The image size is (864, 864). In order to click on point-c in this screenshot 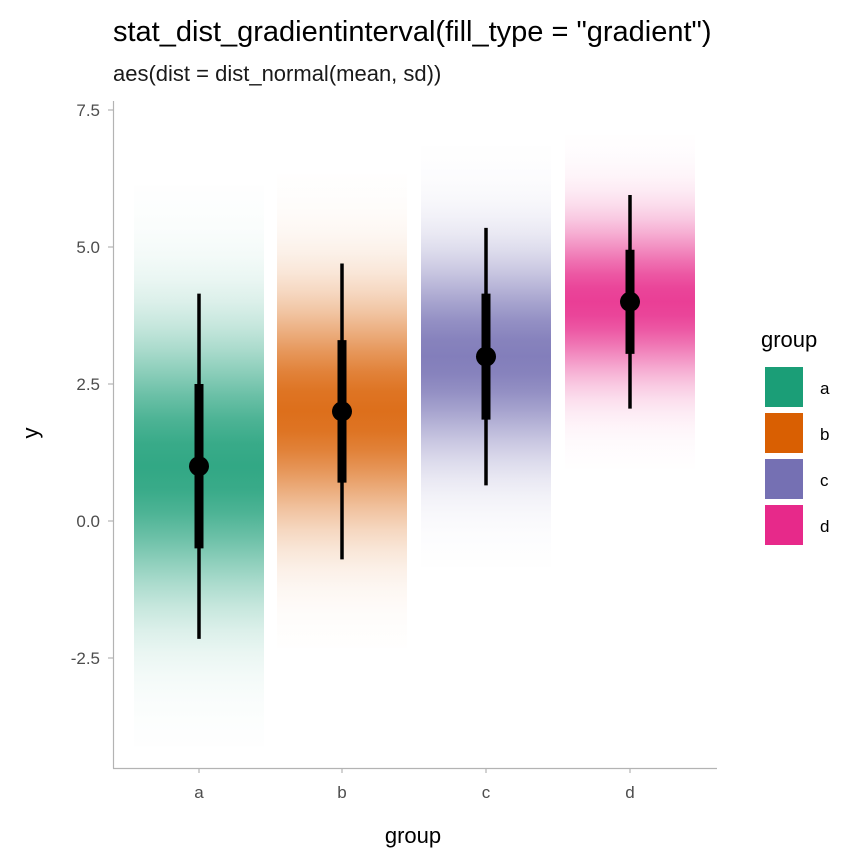, I will do `click(486, 356)`.